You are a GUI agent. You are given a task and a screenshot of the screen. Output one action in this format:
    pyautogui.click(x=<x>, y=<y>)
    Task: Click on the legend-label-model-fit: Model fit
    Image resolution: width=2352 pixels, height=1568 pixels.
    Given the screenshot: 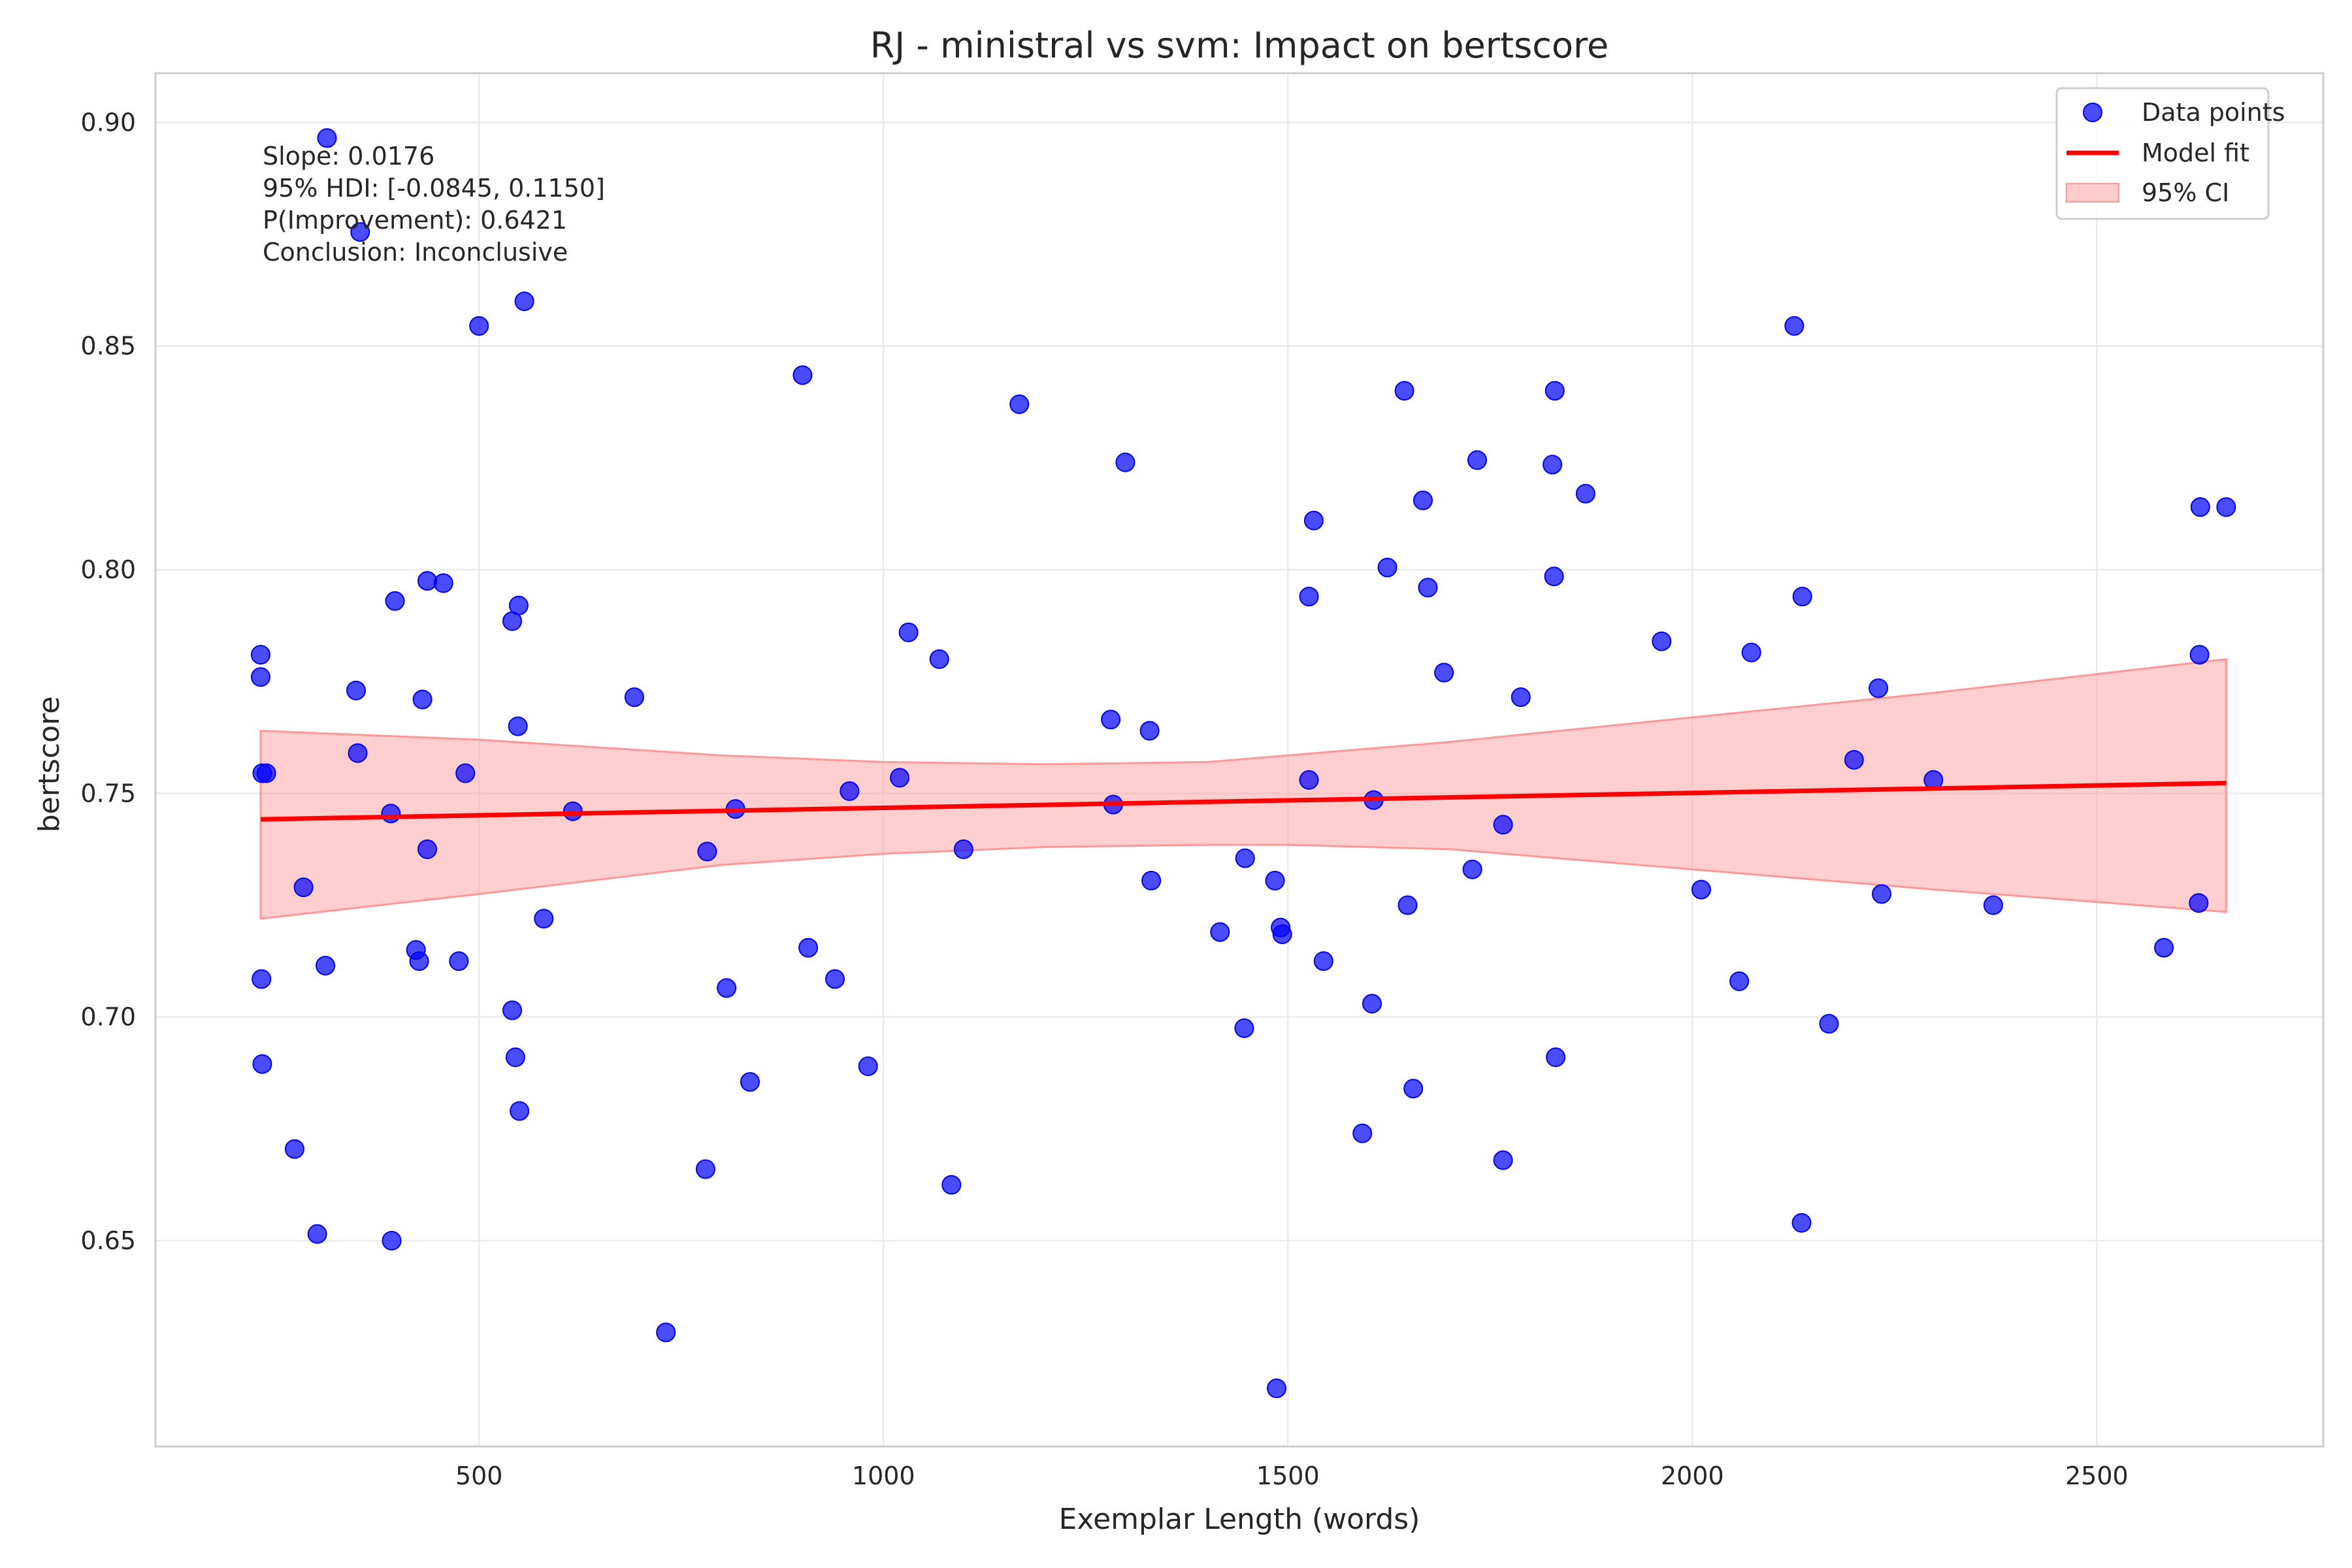 What is the action you would take?
    pyautogui.click(x=2195, y=153)
    